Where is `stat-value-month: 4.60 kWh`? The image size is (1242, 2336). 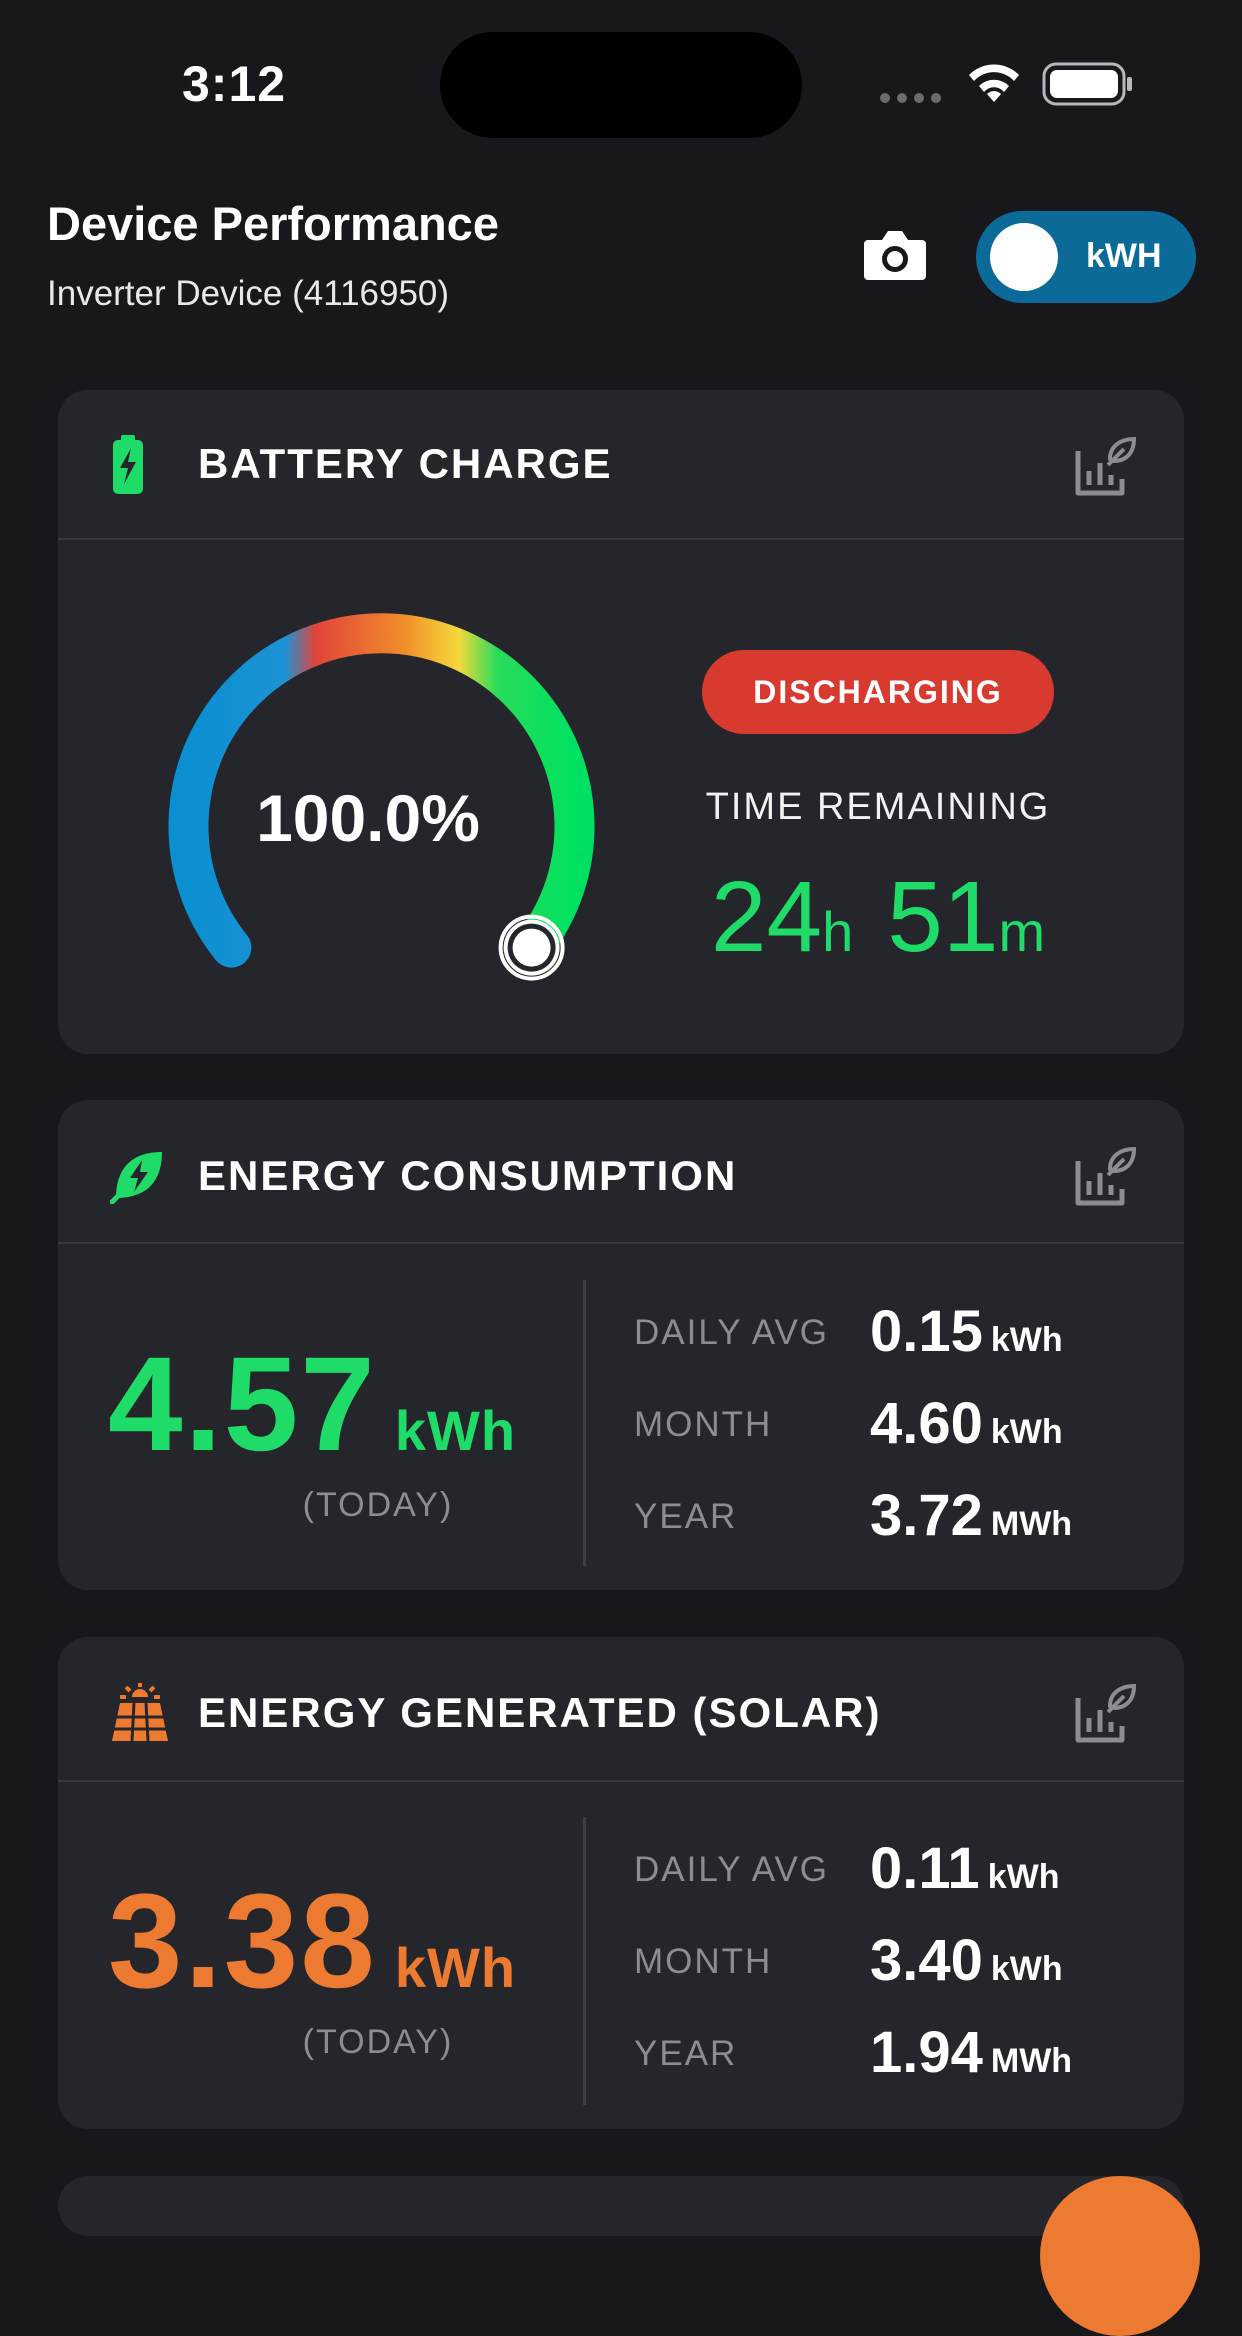
stat-value-month: 4.60 kWh is located at coordinates (966, 1423).